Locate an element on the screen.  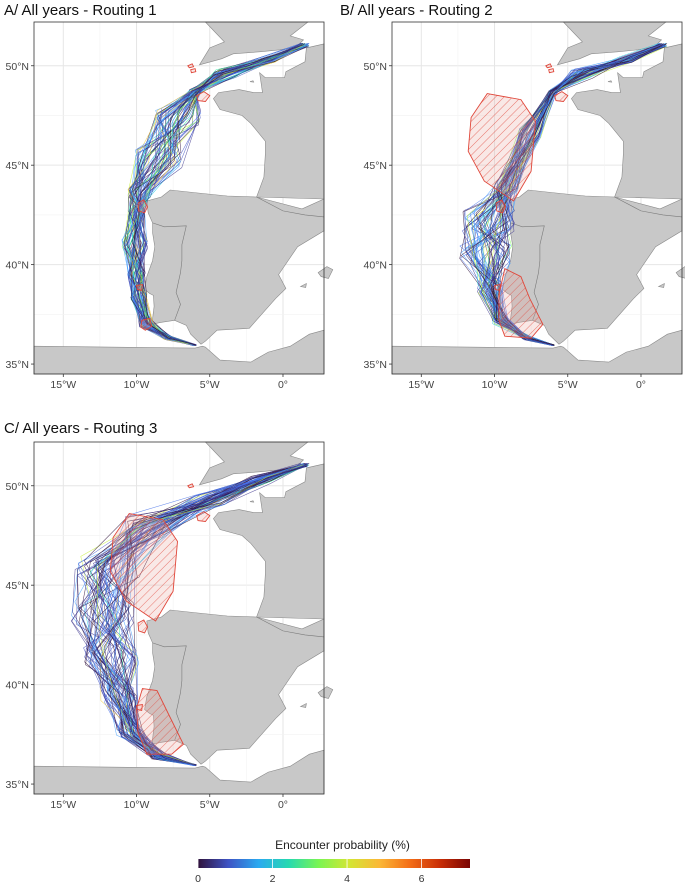
panel-c-title: C/ All years - Routing 3 is located at coordinates (81, 428).